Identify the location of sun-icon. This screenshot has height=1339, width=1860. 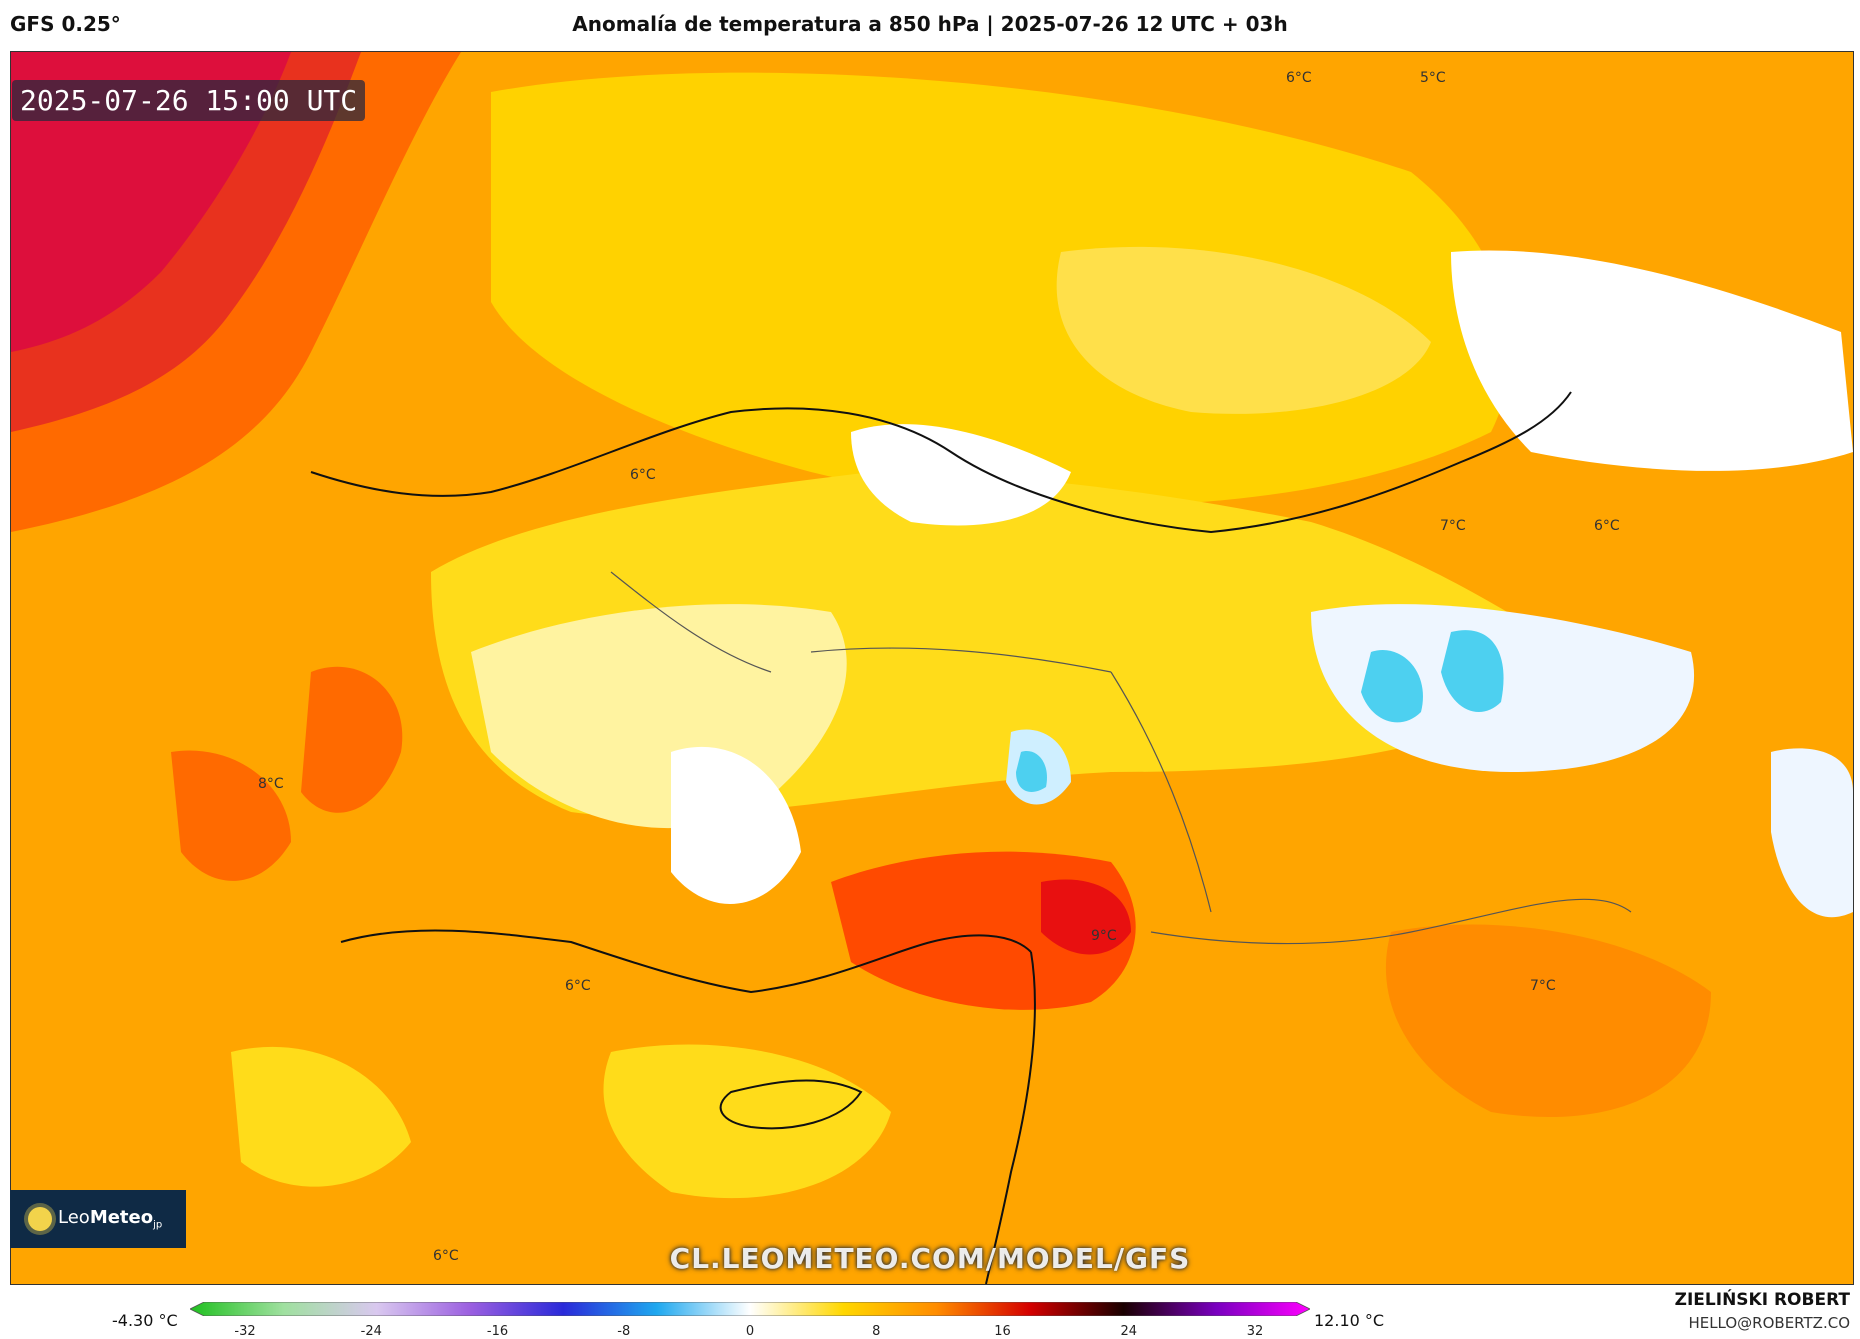
(40, 1219).